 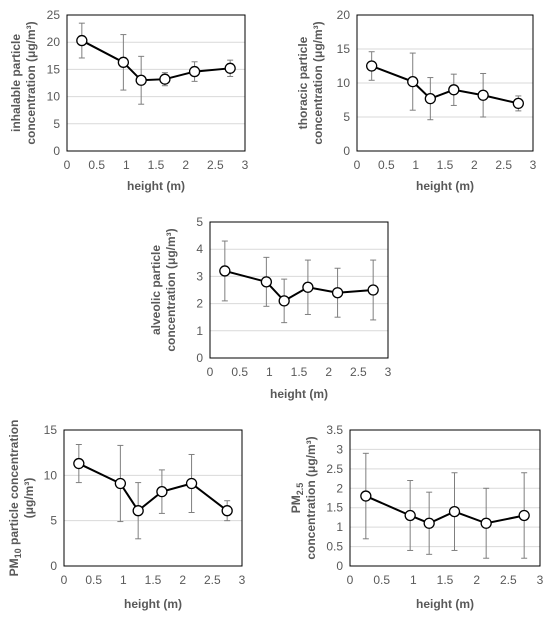 I want to click on y-axis-title: (μg/m³), so click(x=29, y=498).